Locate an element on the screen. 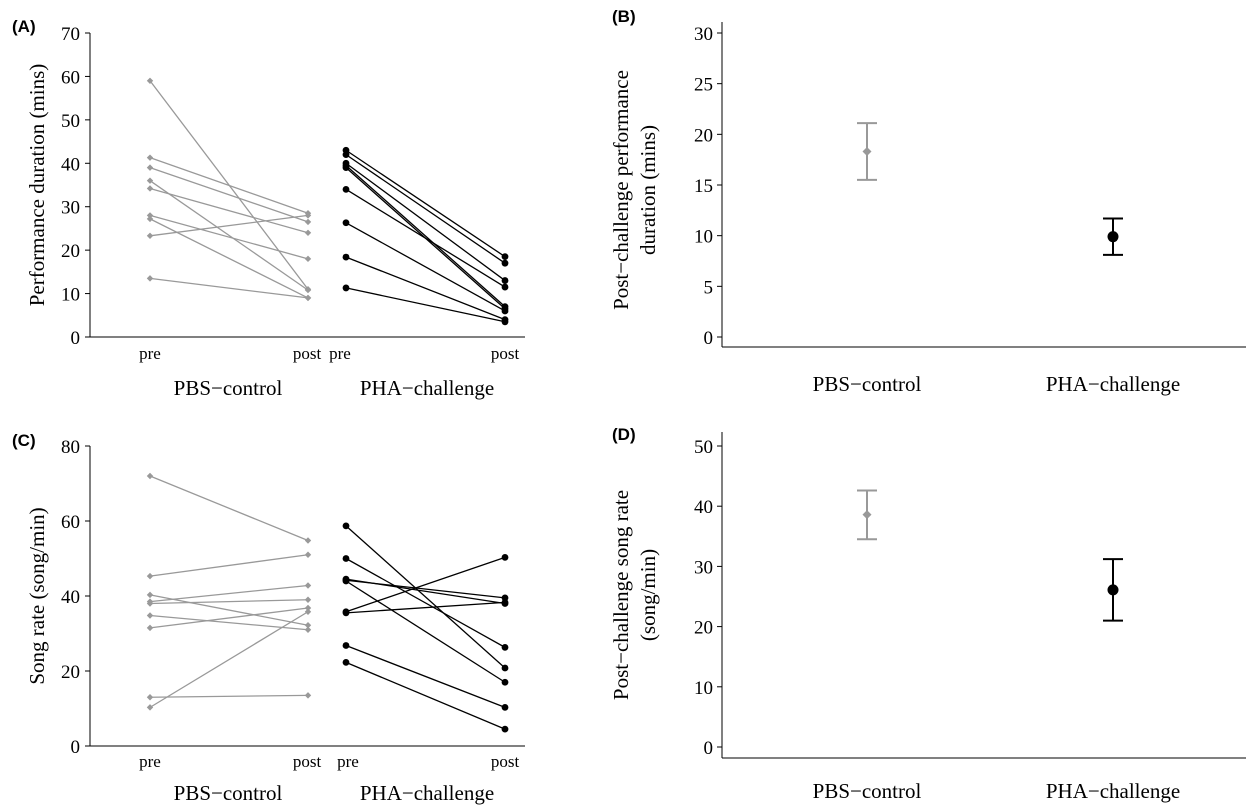 This screenshot has width=1248, height=805. y-axis-label-b-line1: Post−challenge performance is located at coordinates (621, 190).